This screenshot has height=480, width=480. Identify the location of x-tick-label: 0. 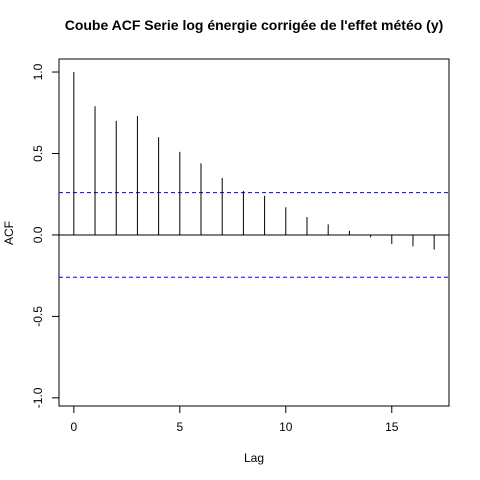
(73, 427).